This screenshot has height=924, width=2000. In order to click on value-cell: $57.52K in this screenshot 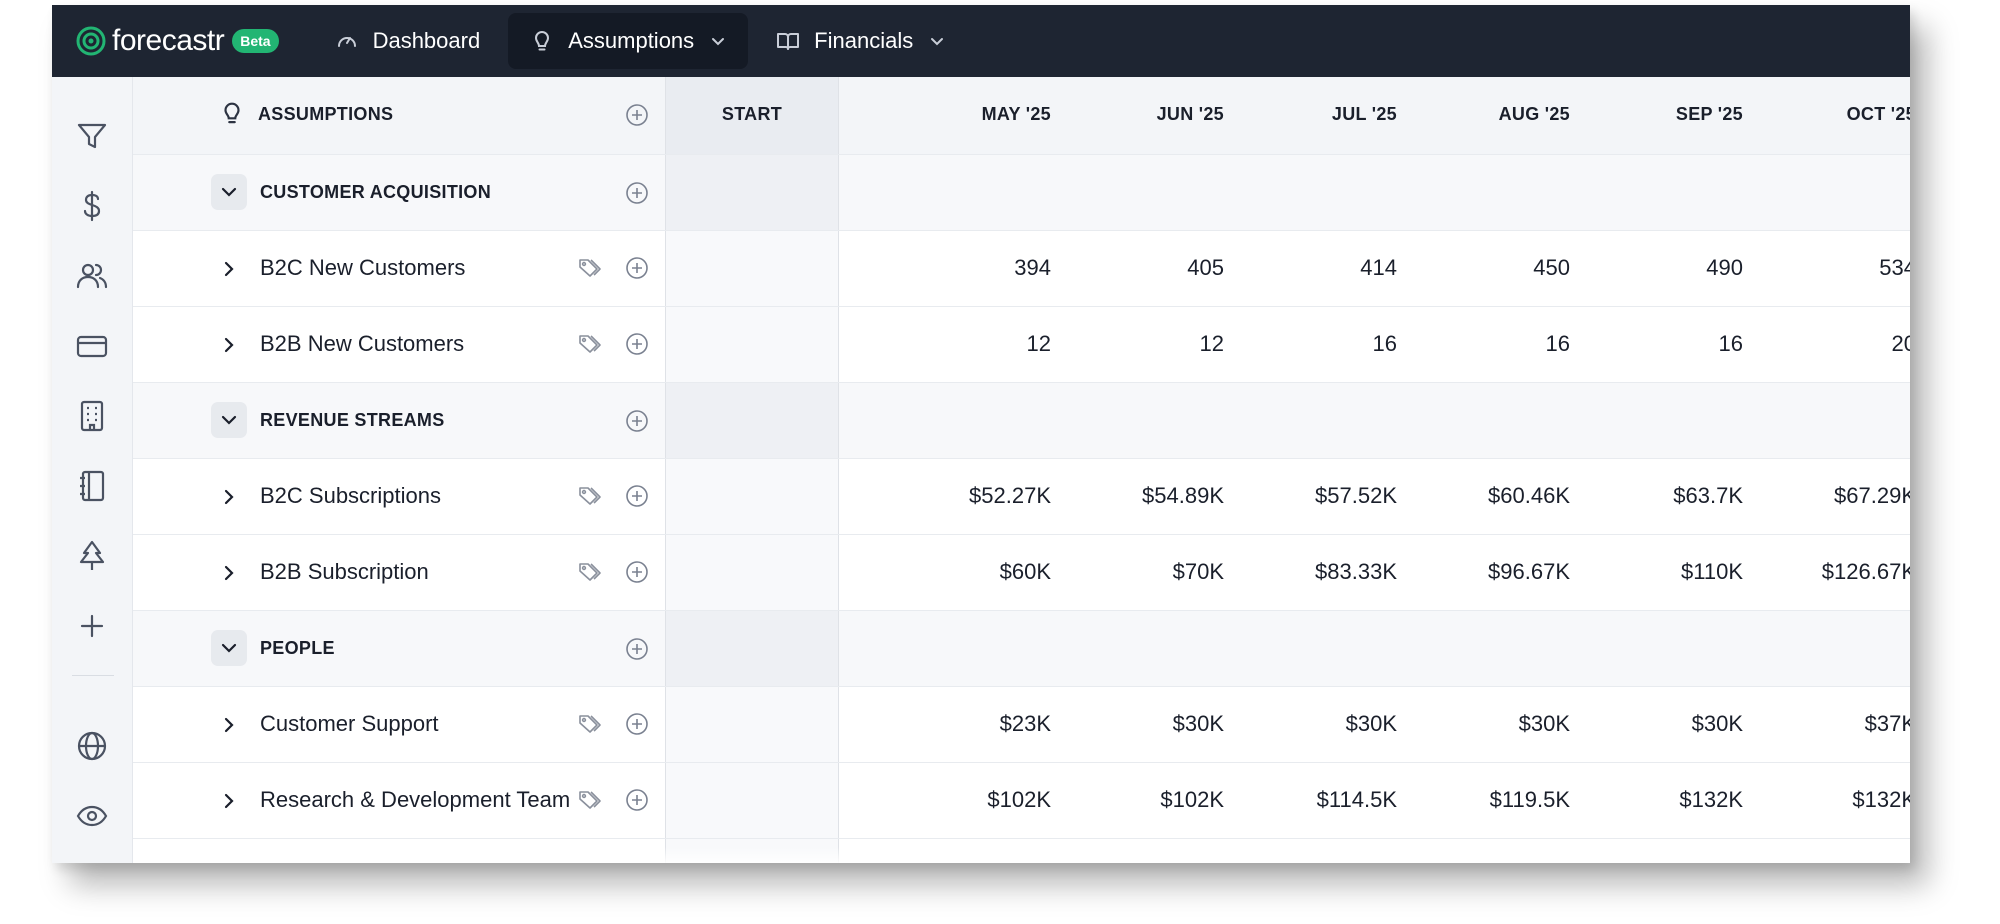, I will do `click(1356, 495)`.